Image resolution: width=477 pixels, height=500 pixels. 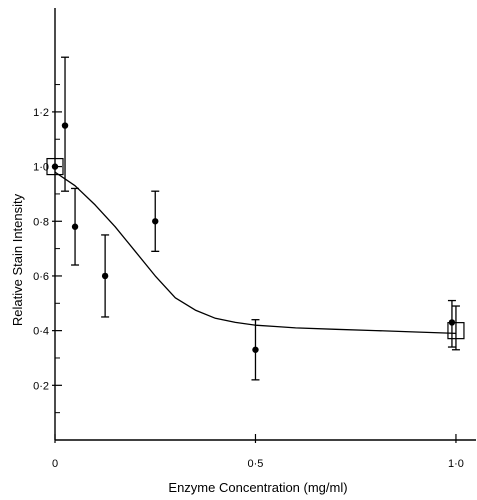 I want to click on y-tick-label: 0·8, so click(x=41, y=222).